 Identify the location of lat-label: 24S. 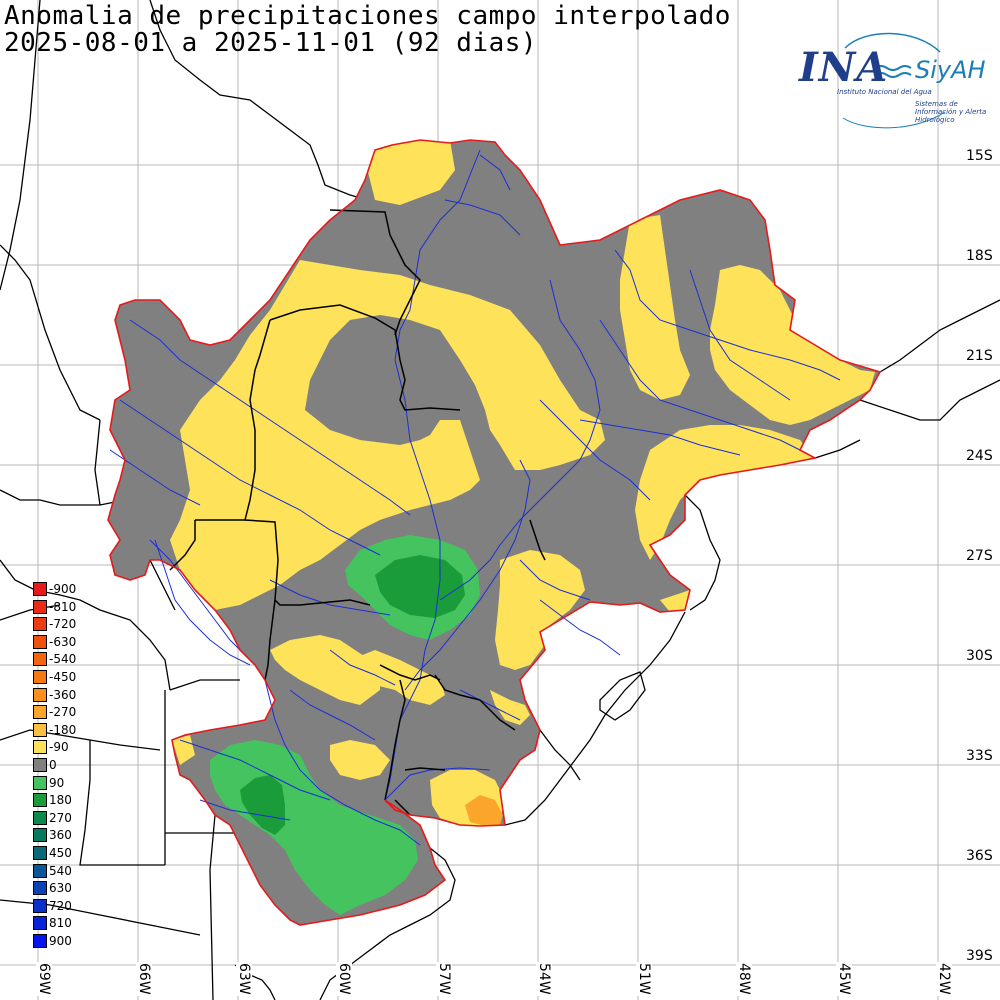
(979, 456).